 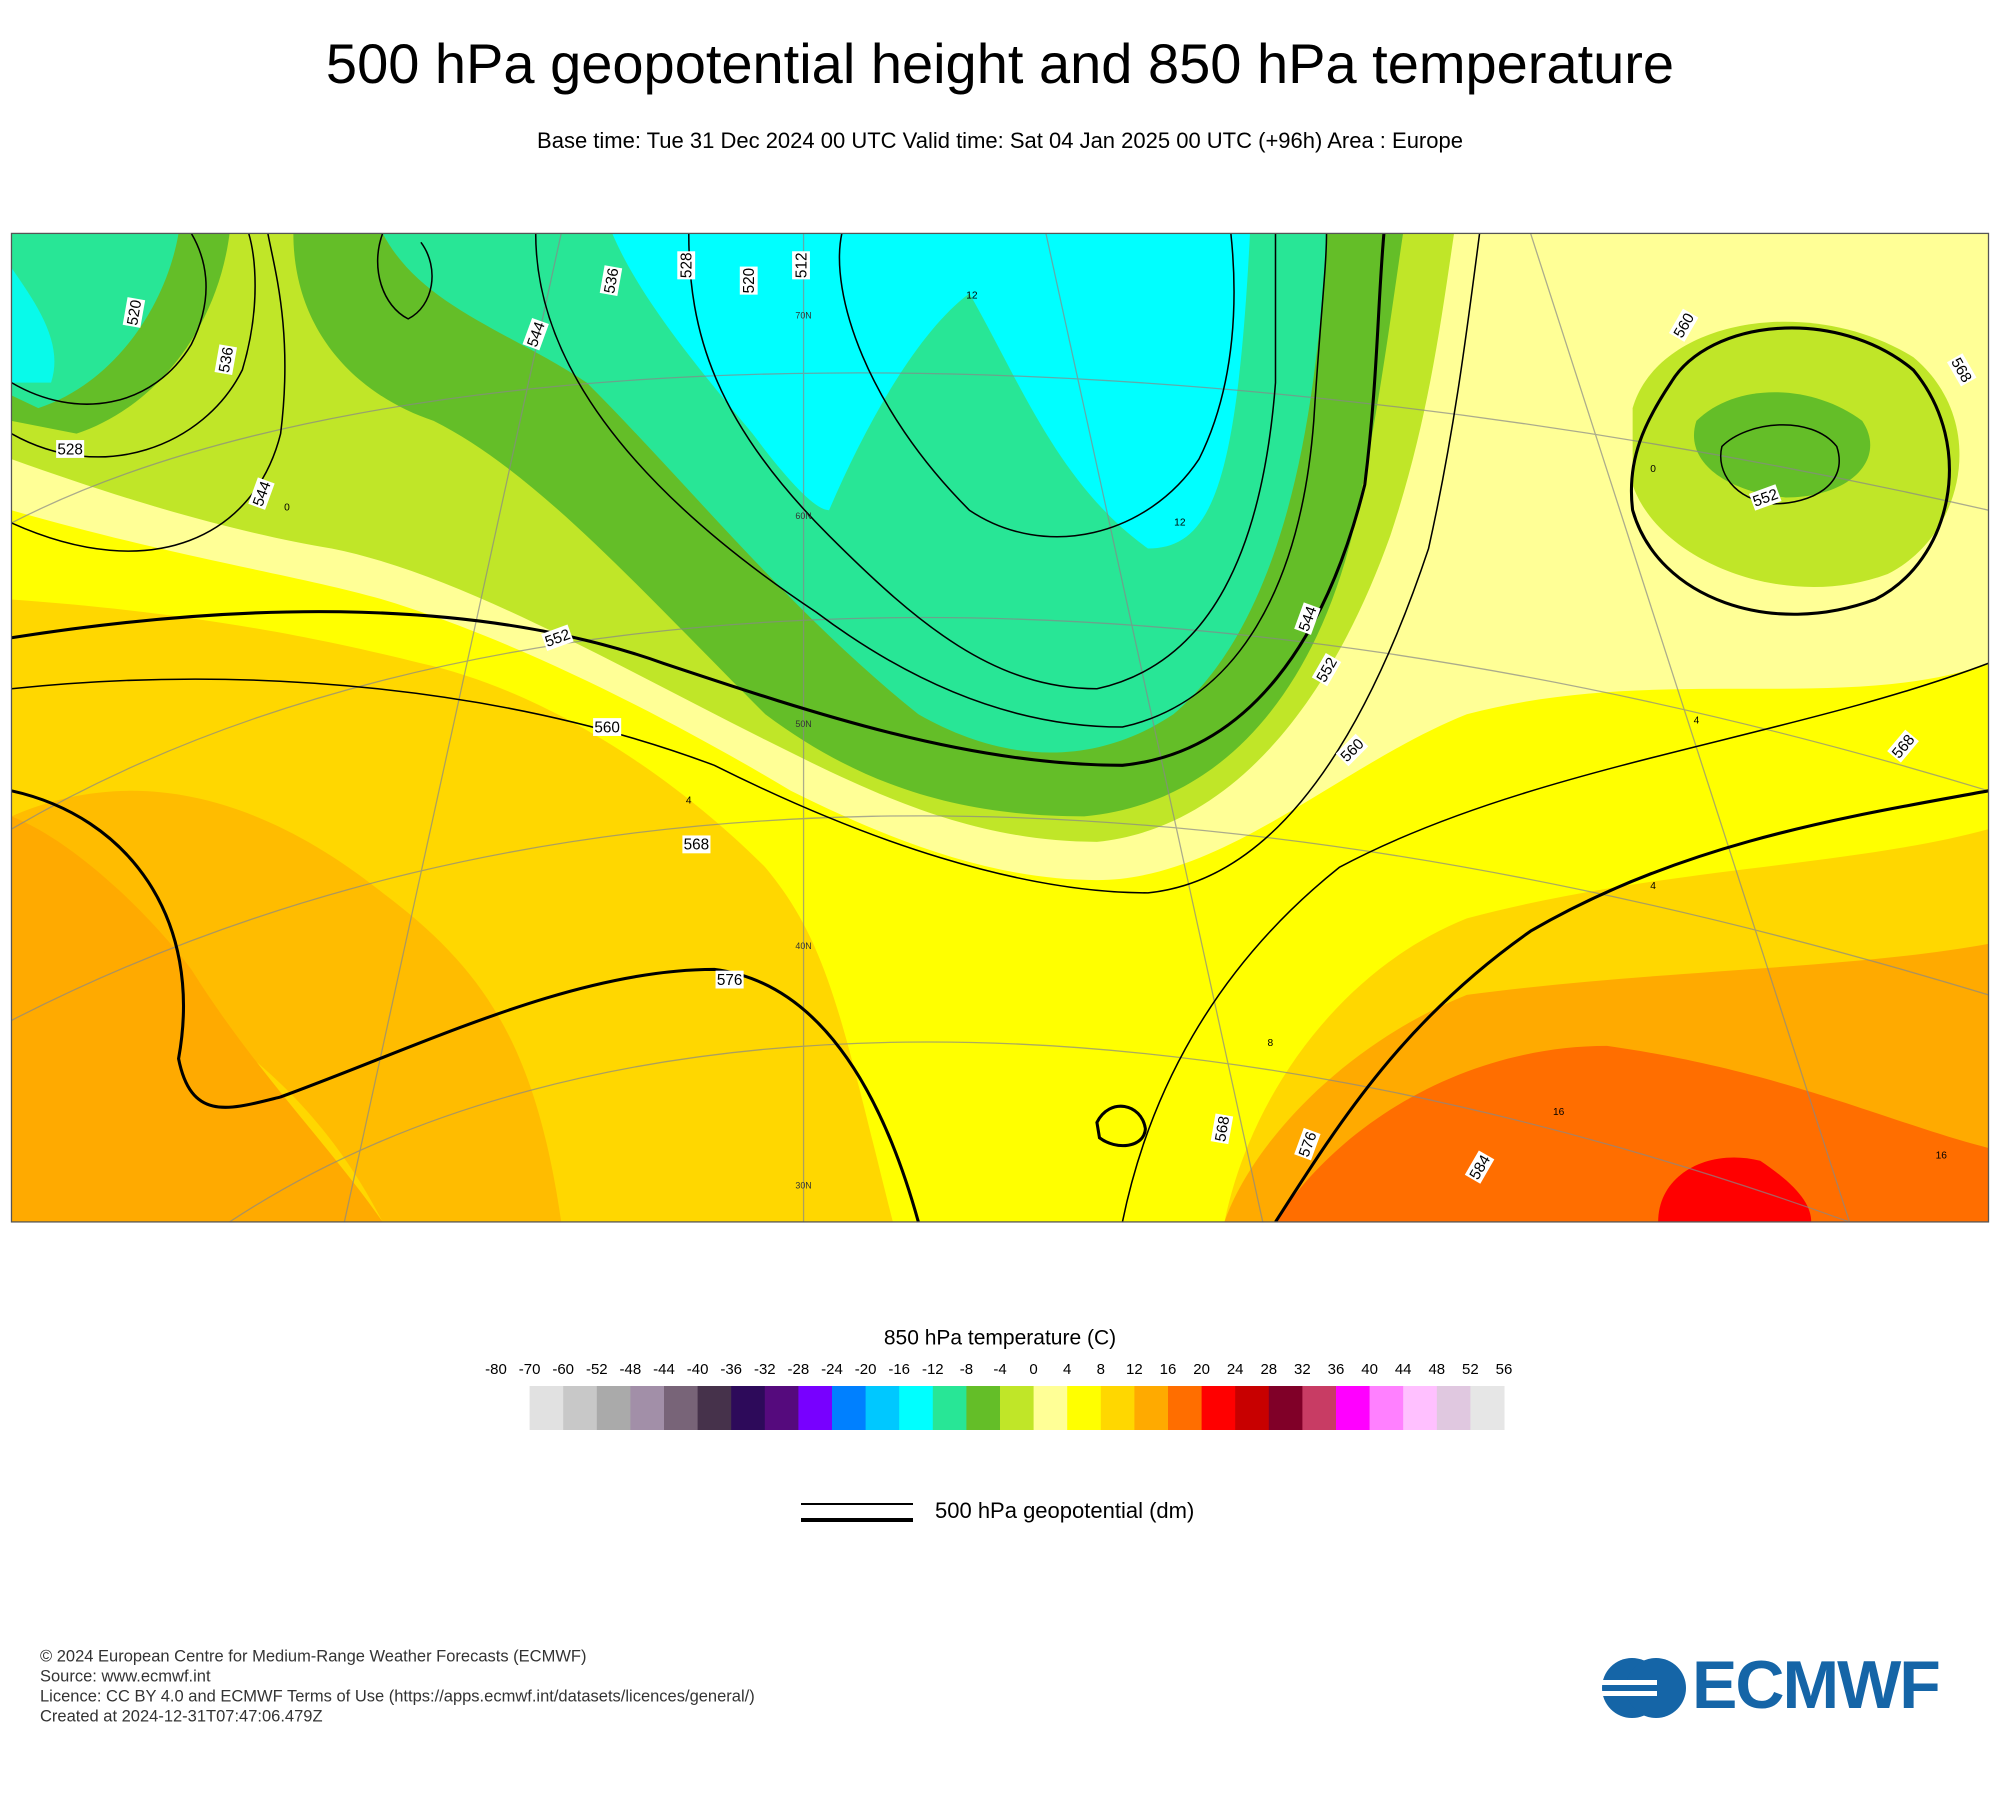 What do you see at coordinates (496, 1369) in the screenshot?
I see `colorbar-tick-label: -80` at bounding box center [496, 1369].